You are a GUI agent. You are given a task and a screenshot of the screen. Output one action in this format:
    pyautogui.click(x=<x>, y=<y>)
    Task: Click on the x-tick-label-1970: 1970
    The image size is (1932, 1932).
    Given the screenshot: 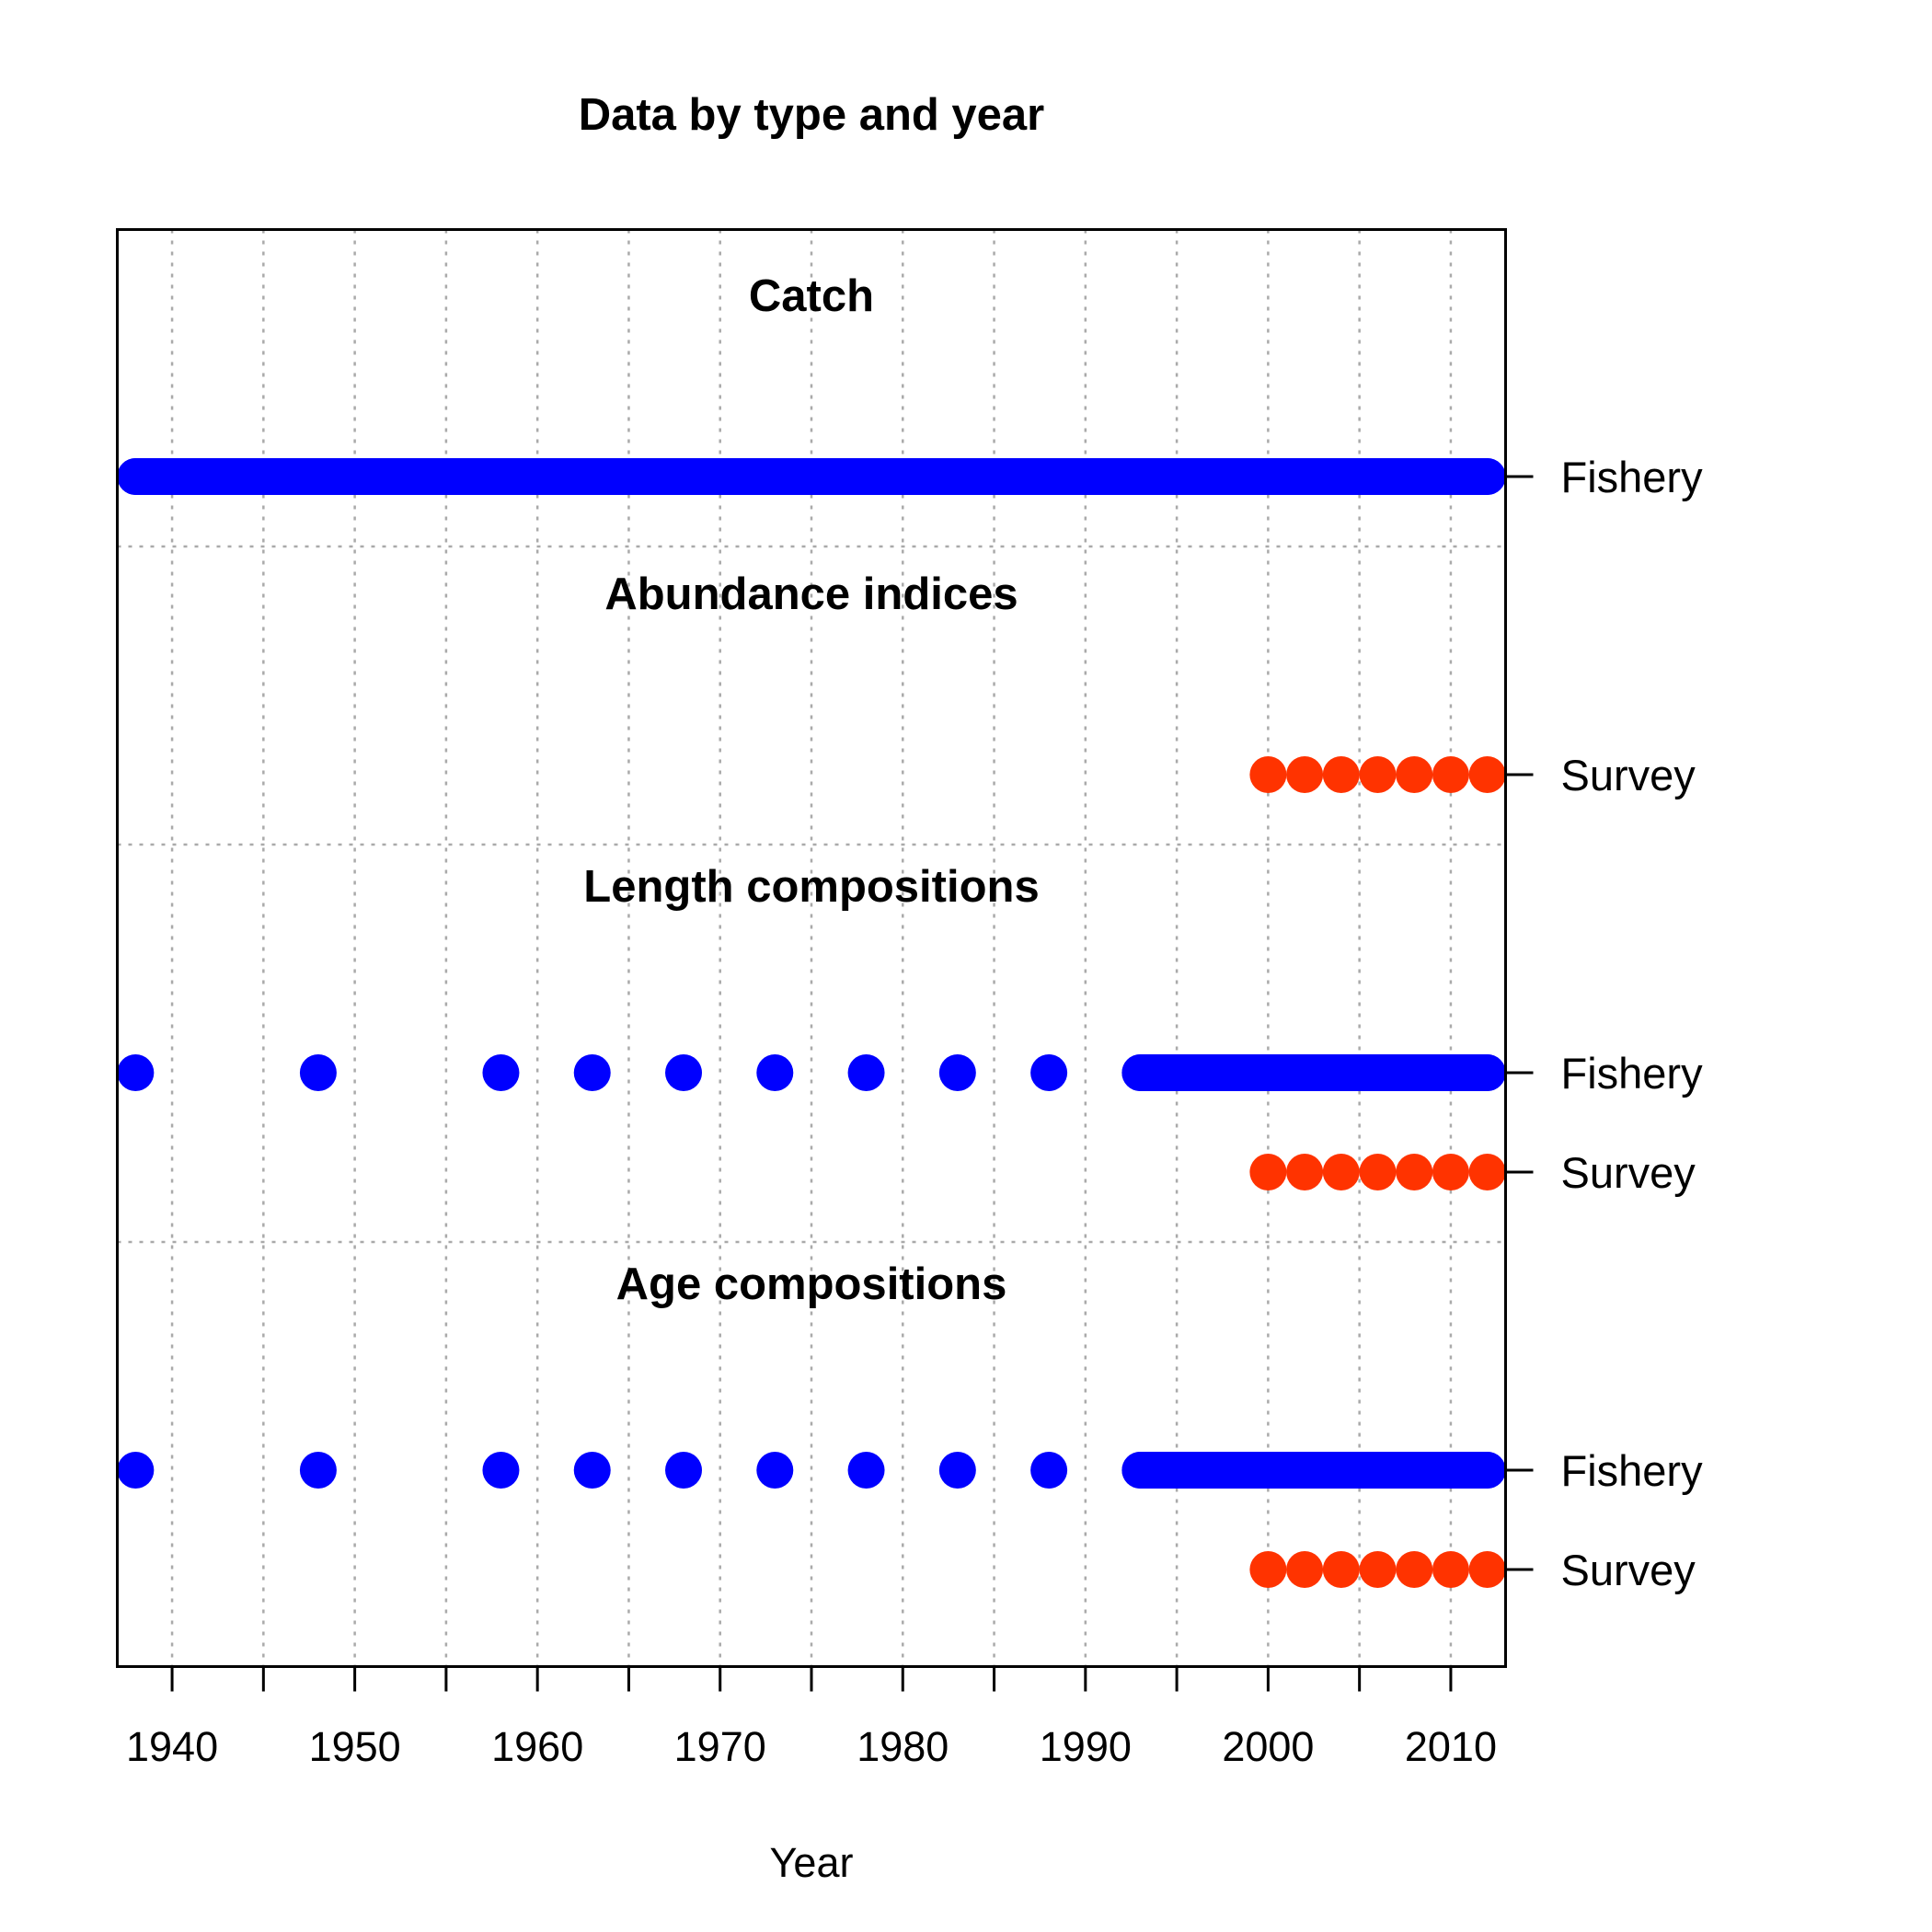 What is the action you would take?
    pyautogui.click(x=720, y=1746)
    